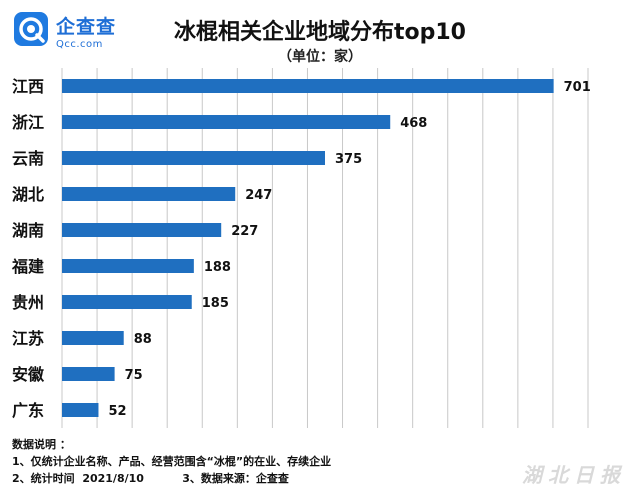 The height and width of the screenshot is (496, 640). What do you see at coordinates (348, 159) in the screenshot?
I see `data-label: 375` at bounding box center [348, 159].